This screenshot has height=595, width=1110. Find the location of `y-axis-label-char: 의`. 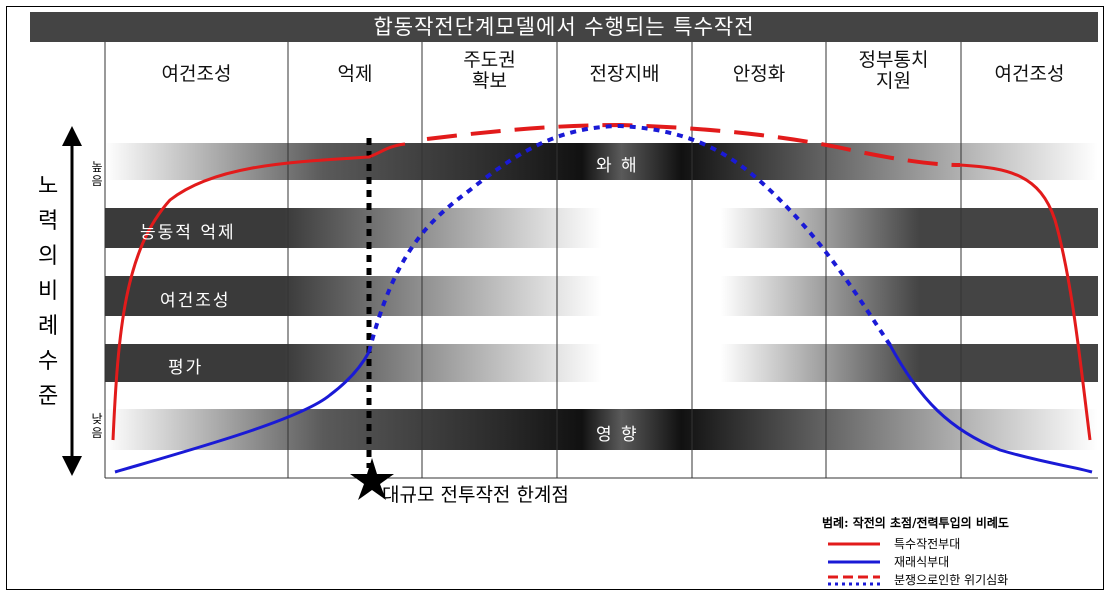

y-axis-label-char: 의 is located at coordinates (48, 256).